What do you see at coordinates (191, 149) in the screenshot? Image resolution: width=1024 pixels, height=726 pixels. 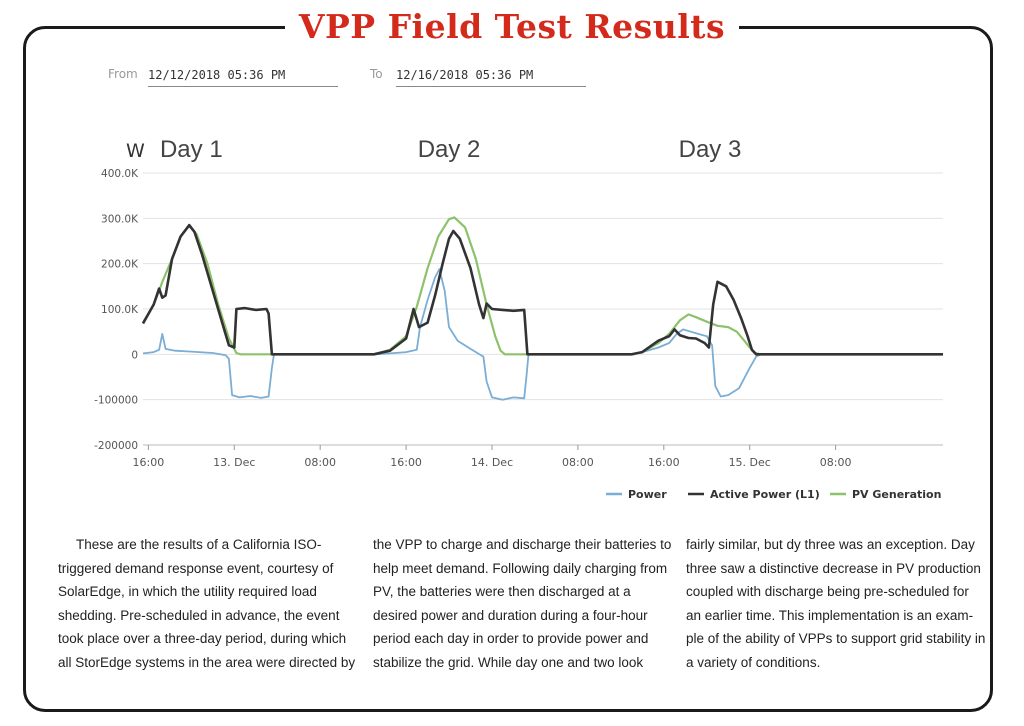 I see `day-annotation: Day 1` at bounding box center [191, 149].